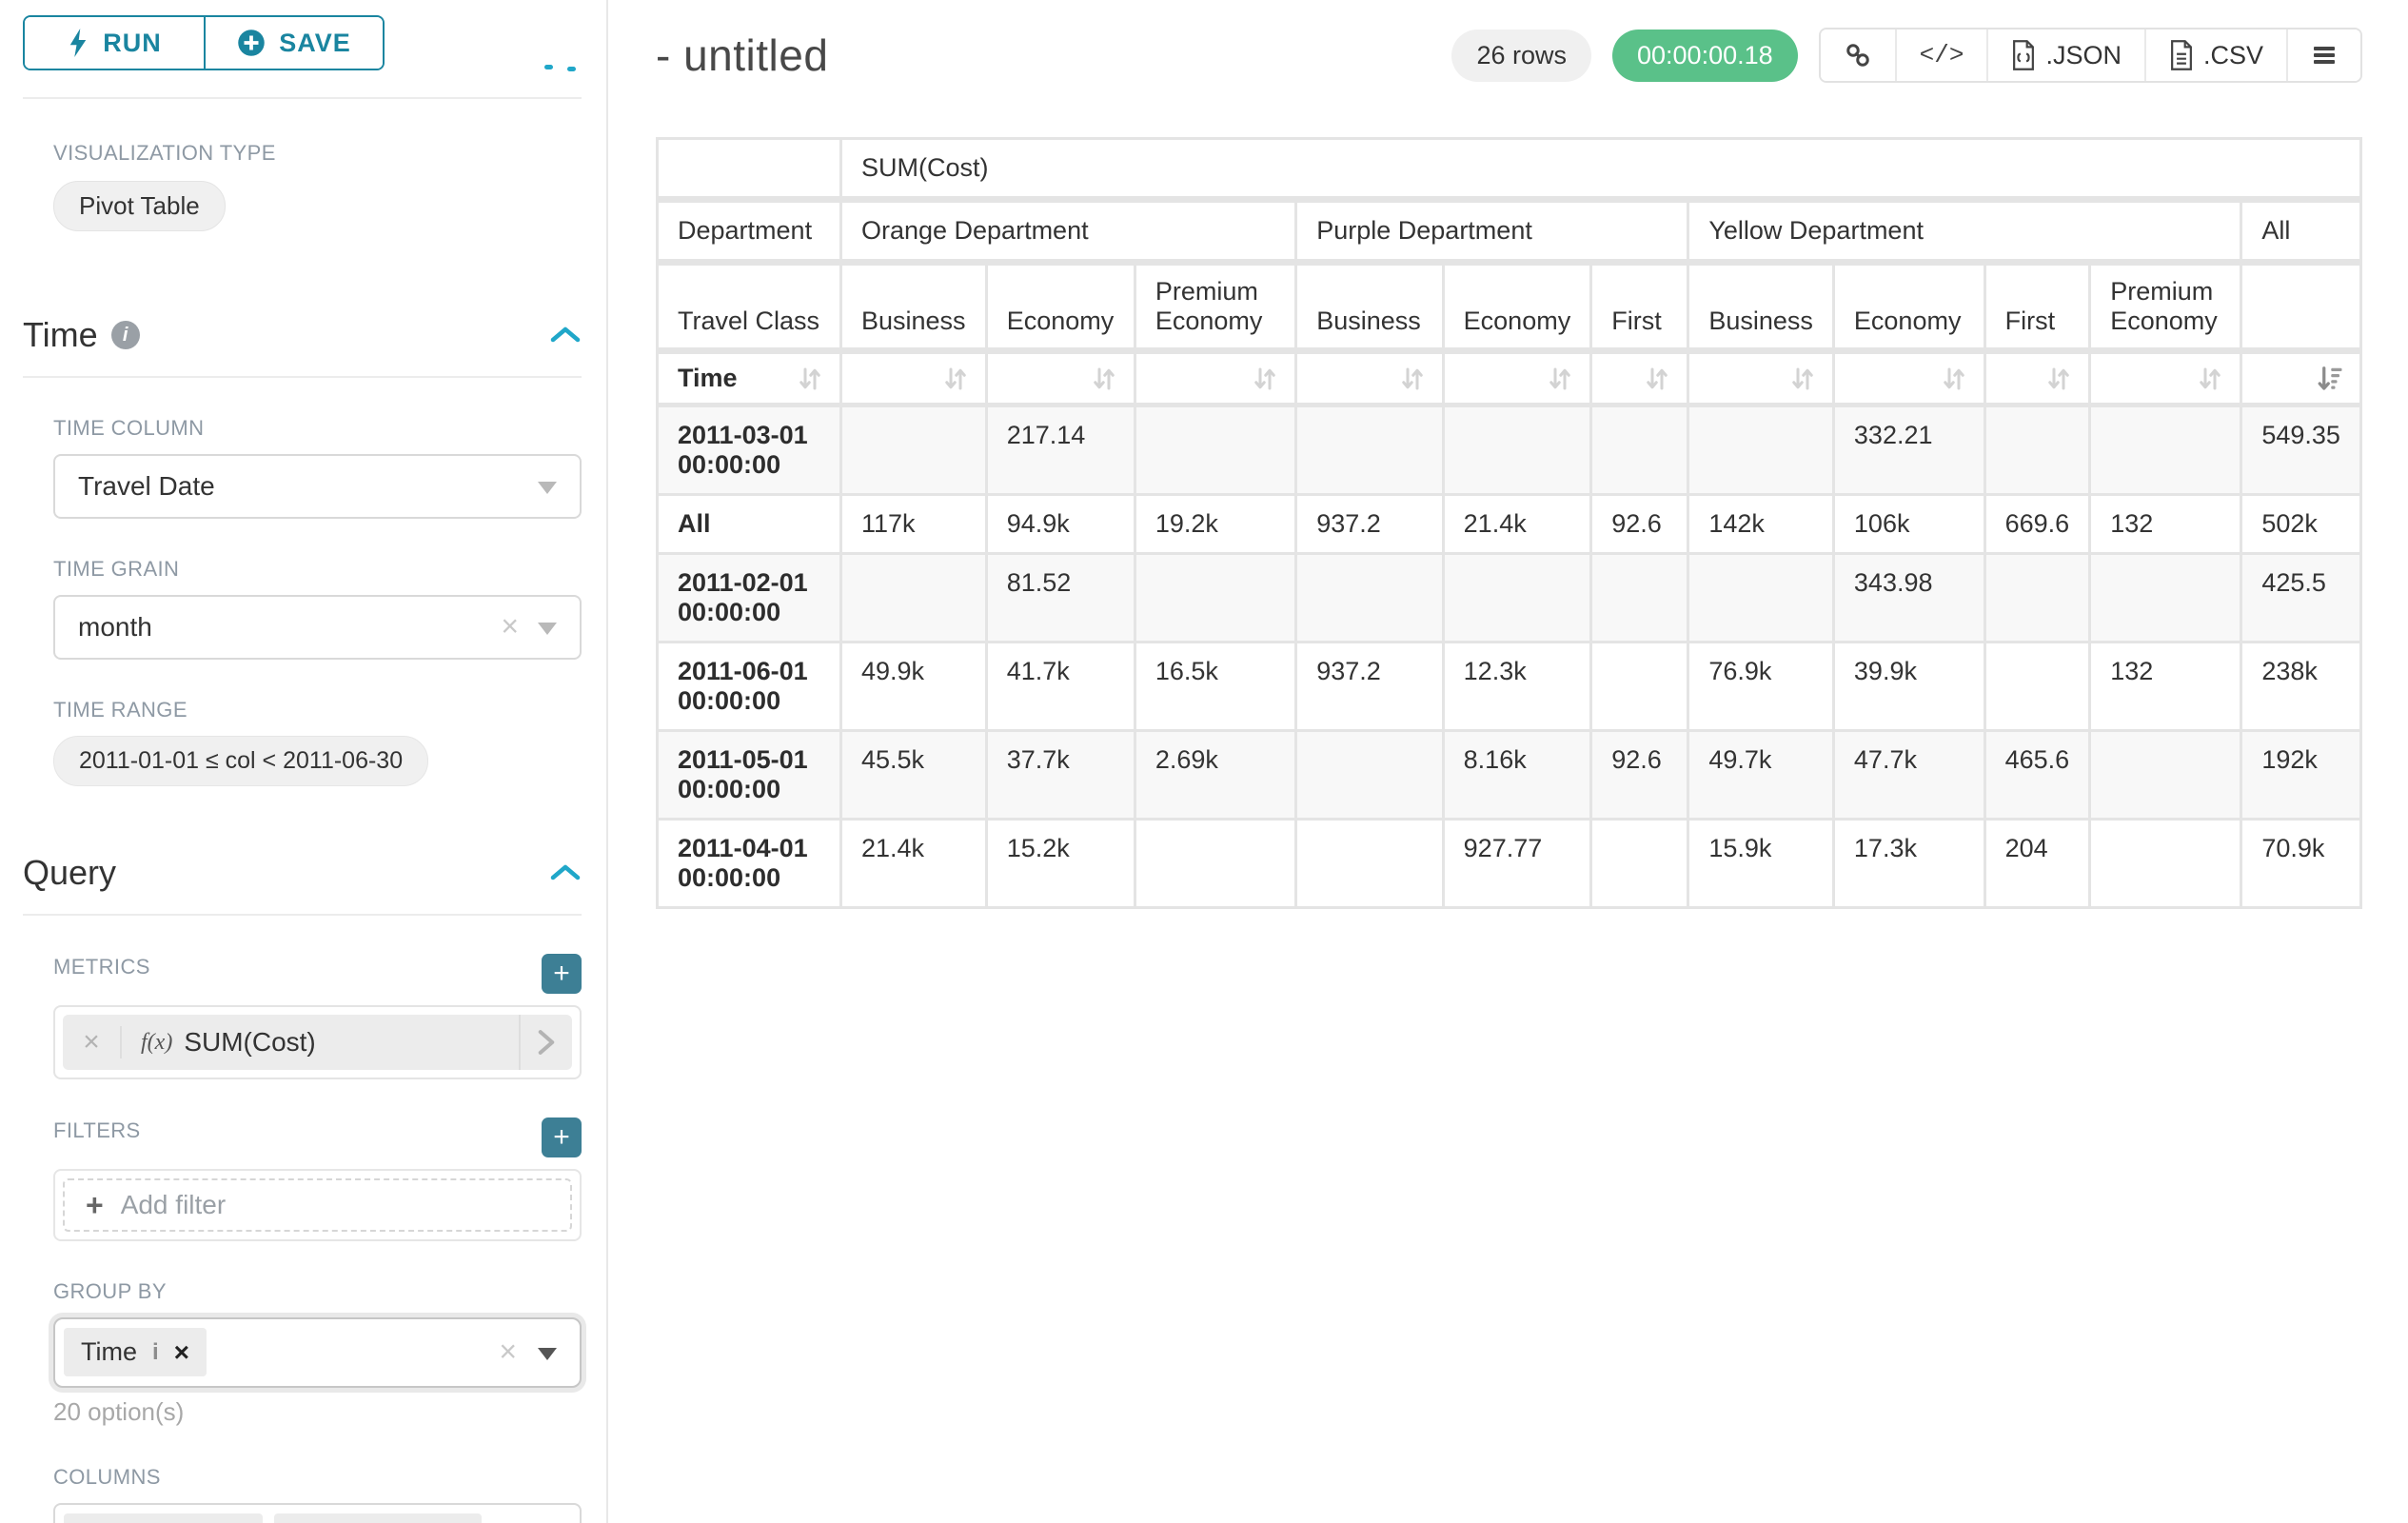 The width and height of the screenshot is (2408, 1523). What do you see at coordinates (164, 1518) in the screenshot?
I see `dimension-tag: Department×` at bounding box center [164, 1518].